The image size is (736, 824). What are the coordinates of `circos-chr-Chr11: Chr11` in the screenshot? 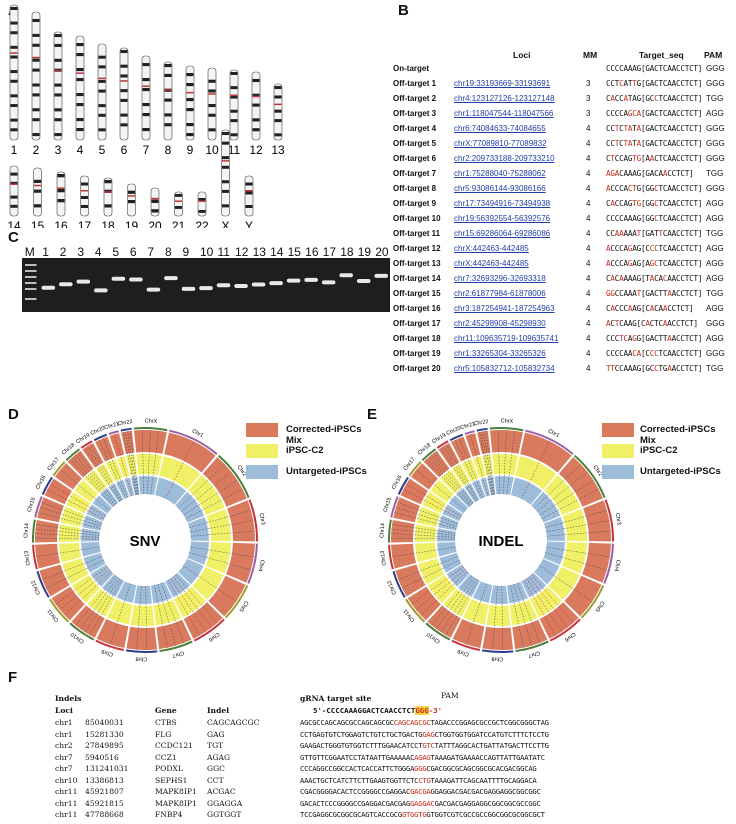 It's located at (80, 593).